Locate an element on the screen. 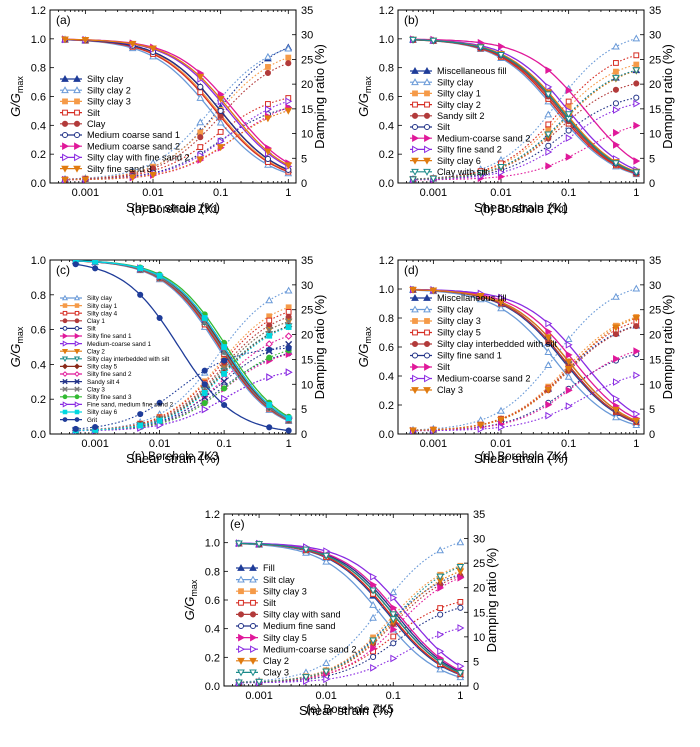 This screenshot has width=700, height=747. legend-label: Medium coarse sand 1 is located at coordinates (133, 135).